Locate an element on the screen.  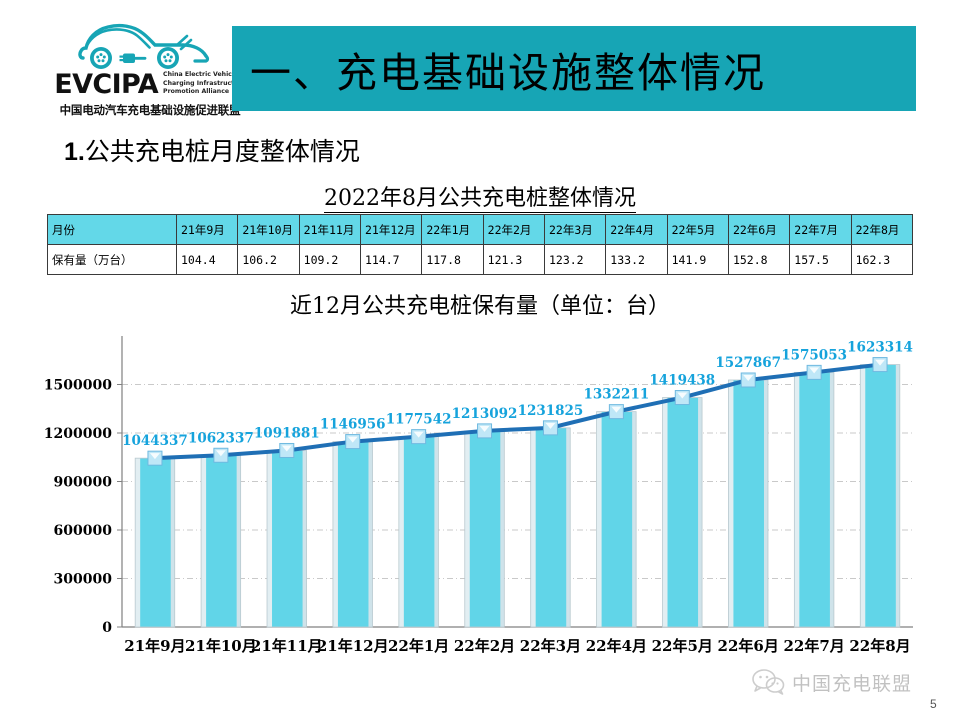
wechat-icon is located at coordinates (768, 682).